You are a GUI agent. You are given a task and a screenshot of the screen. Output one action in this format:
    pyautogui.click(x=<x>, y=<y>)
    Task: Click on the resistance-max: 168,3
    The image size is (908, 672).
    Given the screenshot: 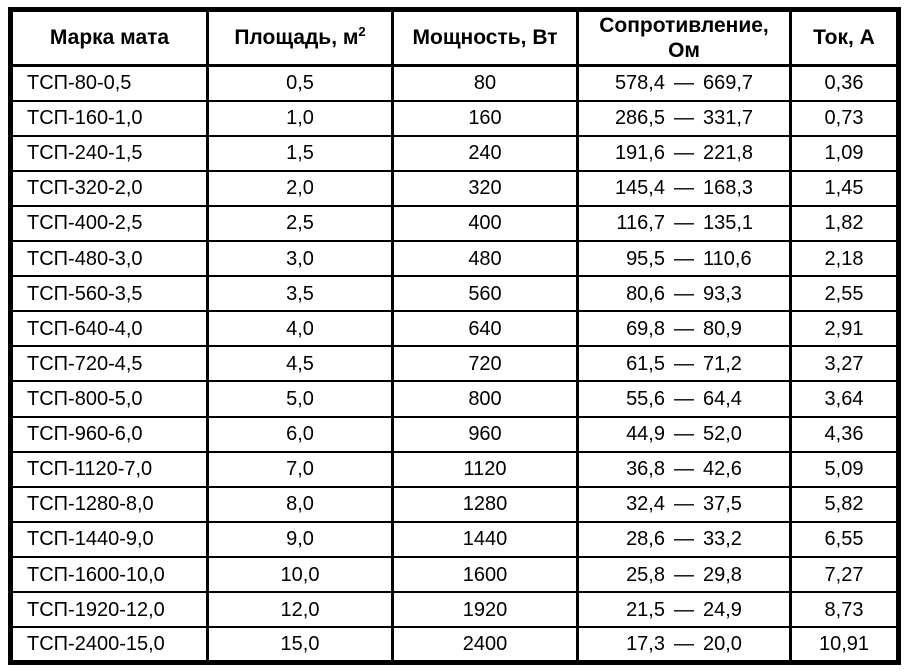 What is the action you would take?
    pyautogui.click(x=728, y=188)
    